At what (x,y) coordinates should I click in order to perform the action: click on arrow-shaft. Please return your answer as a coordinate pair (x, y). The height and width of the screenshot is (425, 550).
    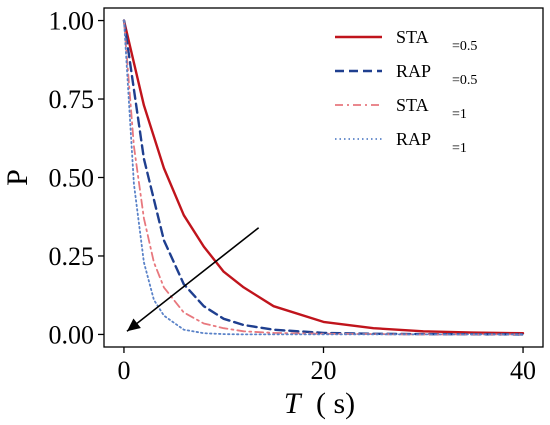
    Looking at the image, I should click on (193, 279).